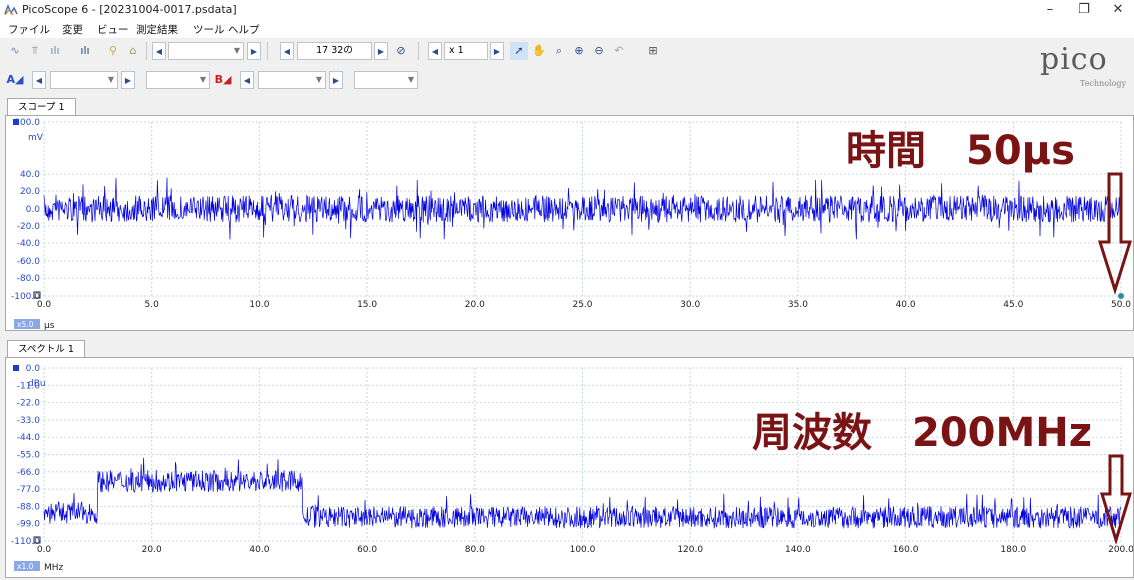  What do you see at coordinates (157, 29) in the screenshot?
I see `menu-measurements: 測定結果` at bounding box center [157, 29].